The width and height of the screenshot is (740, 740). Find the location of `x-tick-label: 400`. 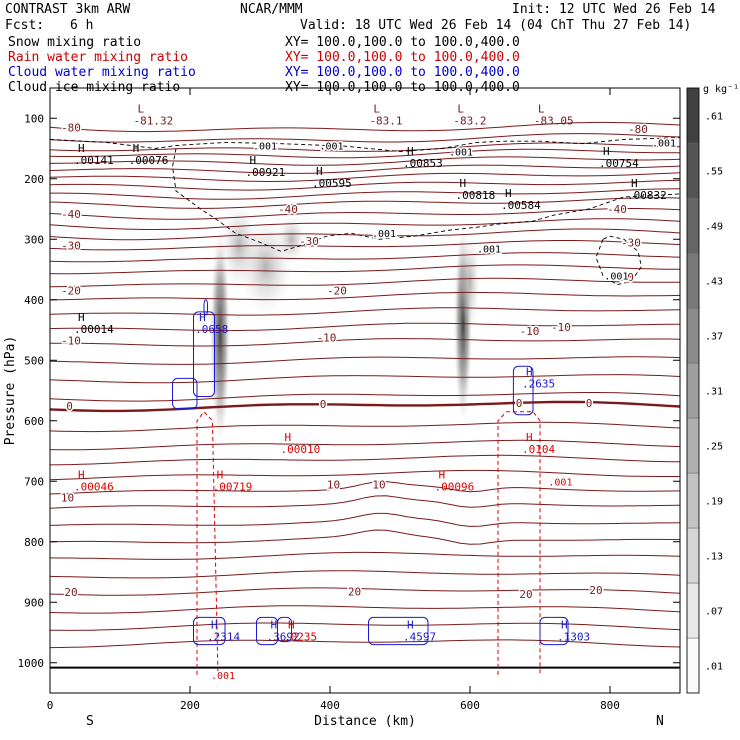

x-tick-label: 400 is located at coordinates (330, 705).